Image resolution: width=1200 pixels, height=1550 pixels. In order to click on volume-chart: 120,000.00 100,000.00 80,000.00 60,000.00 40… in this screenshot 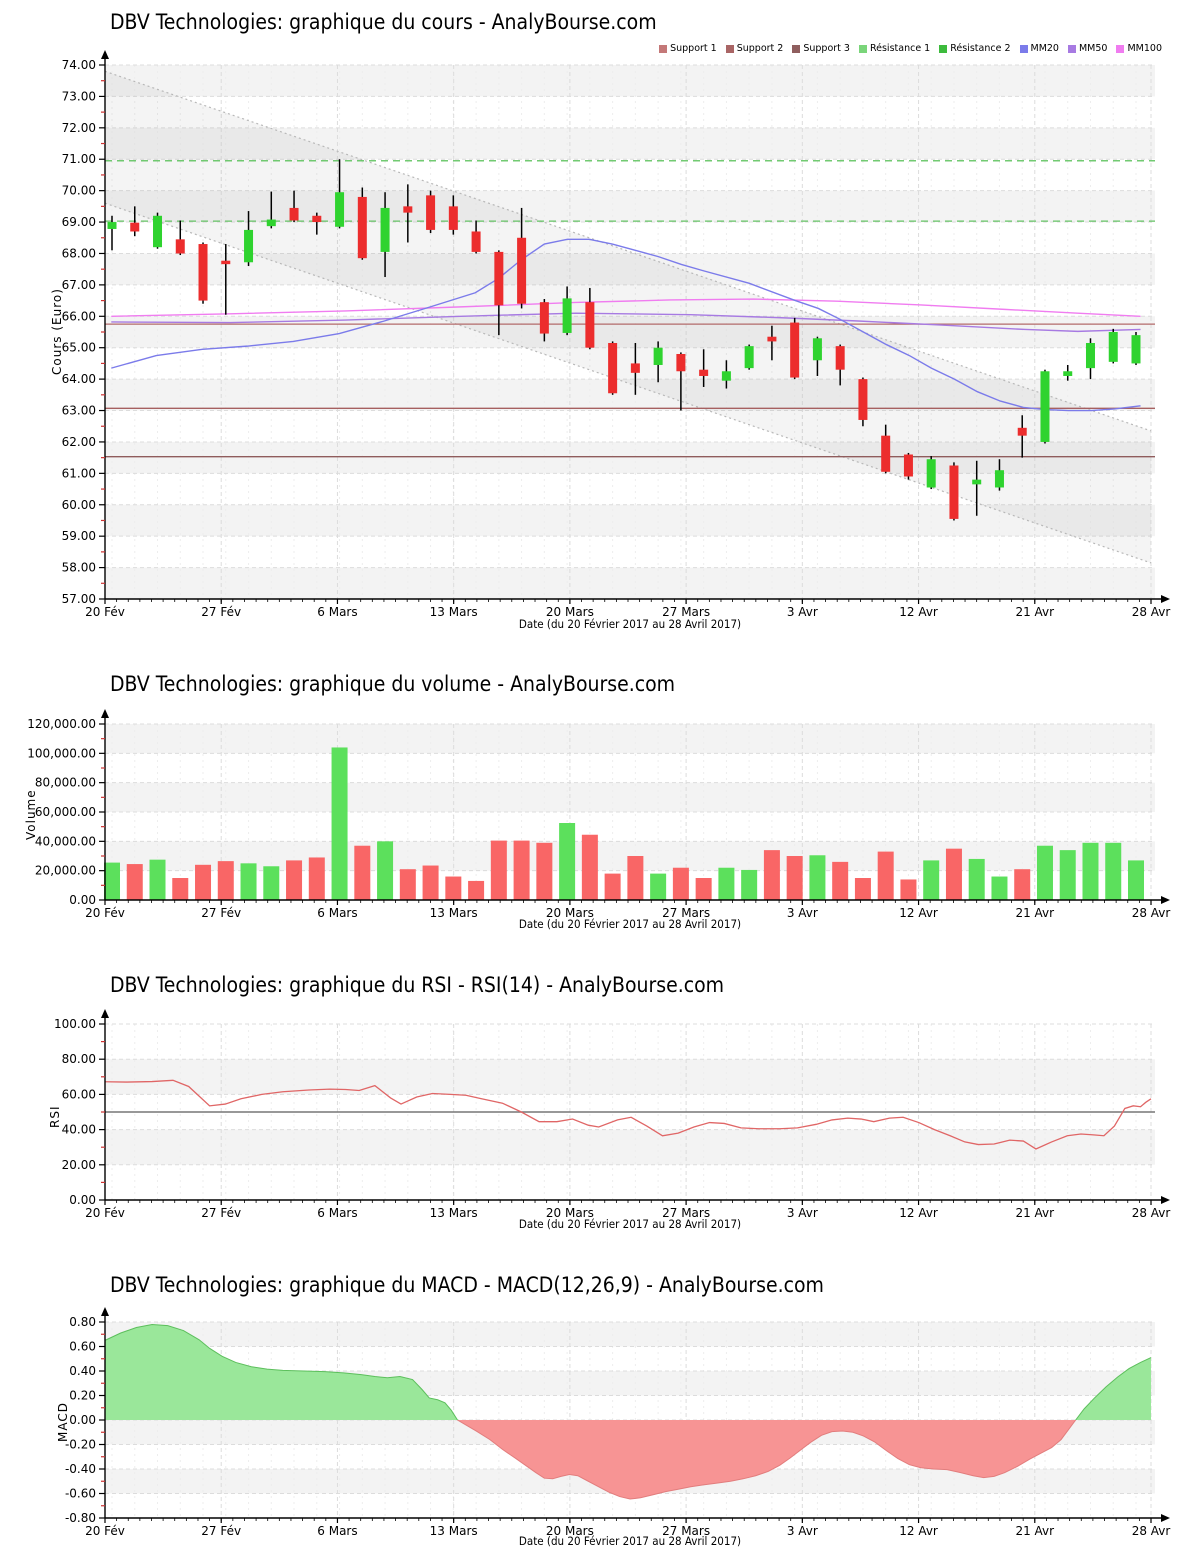, I will do `click(598, 814)`.